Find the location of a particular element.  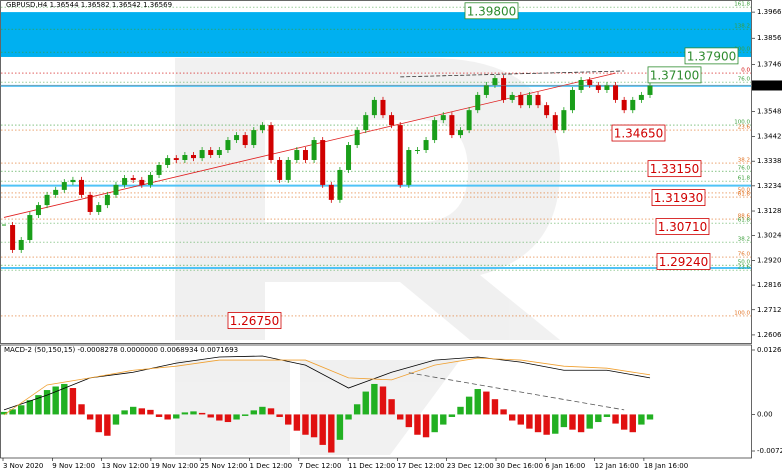

y-tick-label: 1.34420 is located at coordinates (769, 136).